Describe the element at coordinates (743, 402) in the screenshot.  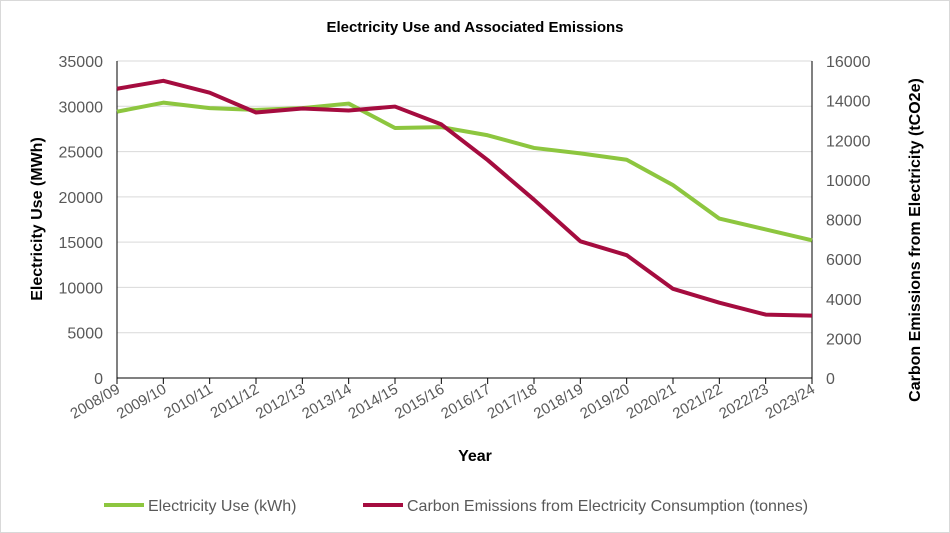
I see `x-tick-label: 2022/23` at that location.